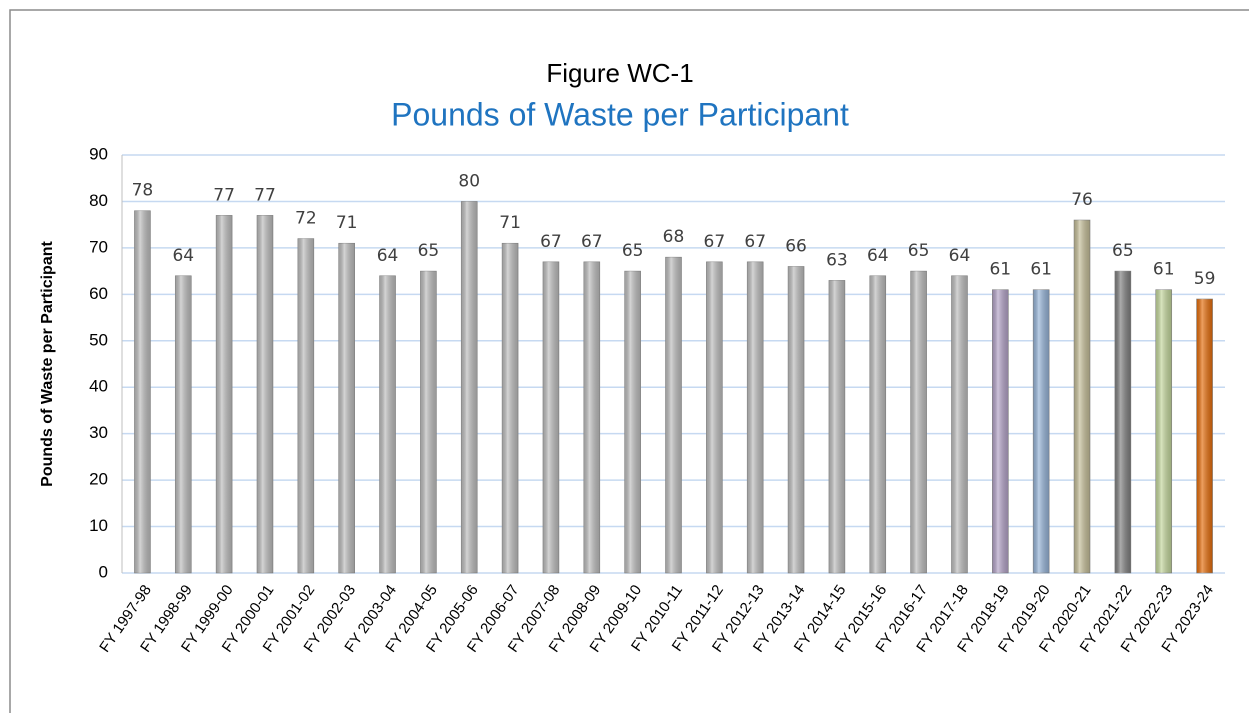  What do you see at coordinates (1205, 279) in the screenshot?
I see `data-label: 59` at bounding box center [1205, 279].